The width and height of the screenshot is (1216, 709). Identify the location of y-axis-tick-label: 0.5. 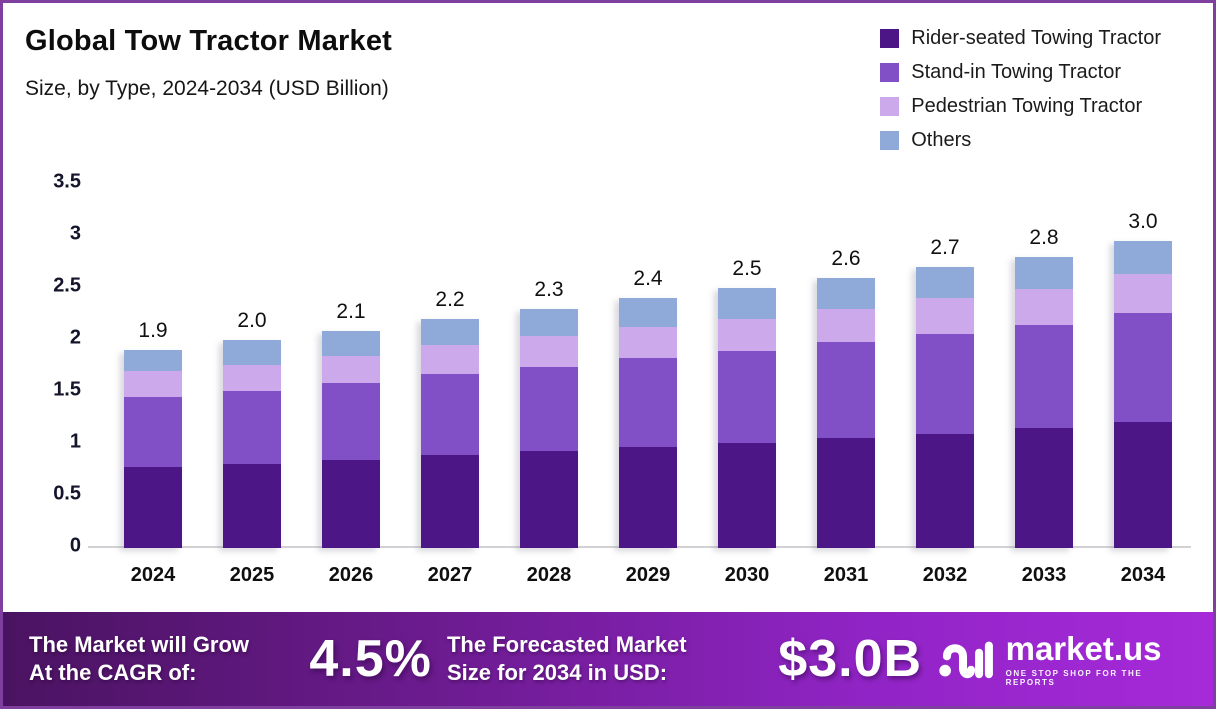
(67, 493).